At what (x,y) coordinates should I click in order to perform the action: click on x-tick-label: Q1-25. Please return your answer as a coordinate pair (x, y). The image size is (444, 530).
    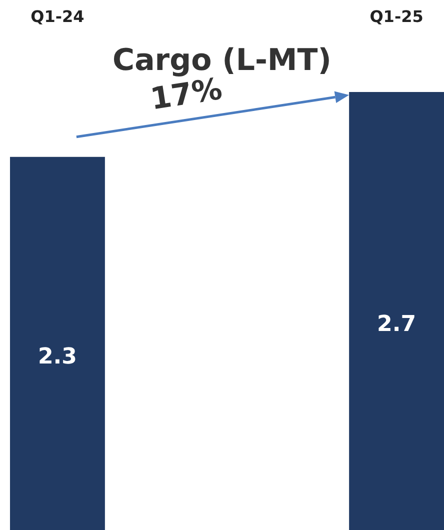
    Looking at the image, I should click on (397, 16).